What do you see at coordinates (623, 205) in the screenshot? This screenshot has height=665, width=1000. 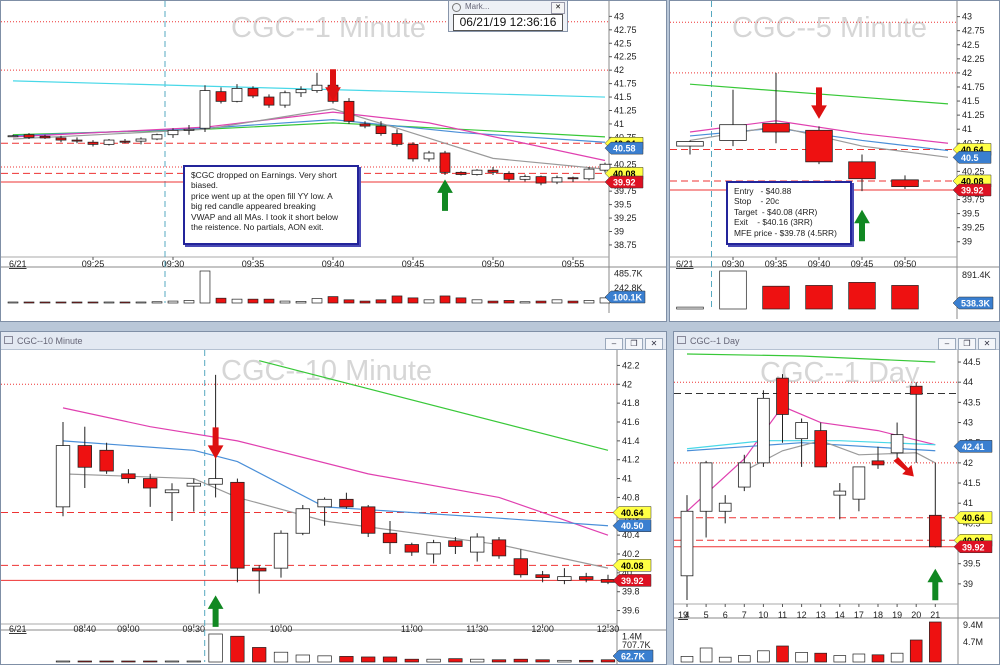 I see `y-tick-label: 39.5` at bounding box center [623, 205].